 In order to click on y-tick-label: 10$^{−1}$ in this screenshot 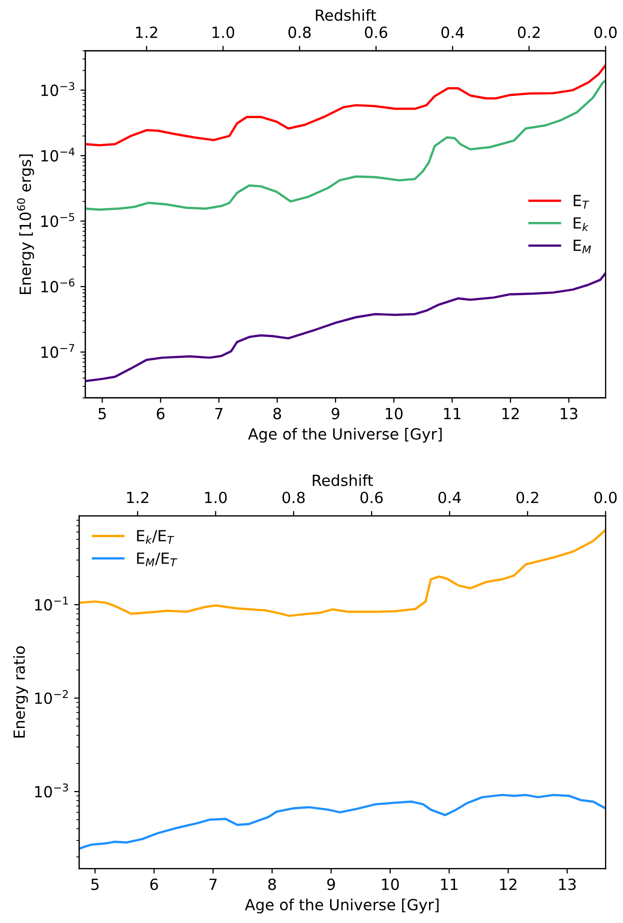, I will do `click(51, 603)`.